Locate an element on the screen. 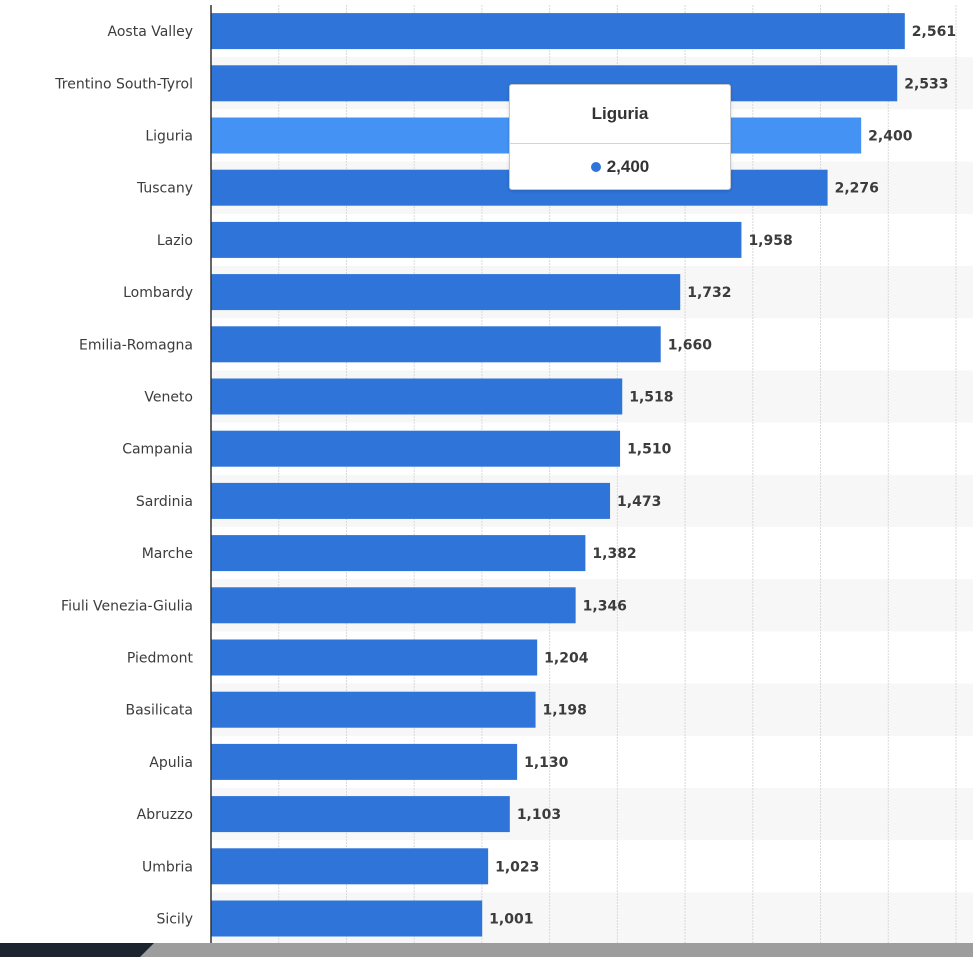  bar-piedmont is located at coordinates (374, 657).